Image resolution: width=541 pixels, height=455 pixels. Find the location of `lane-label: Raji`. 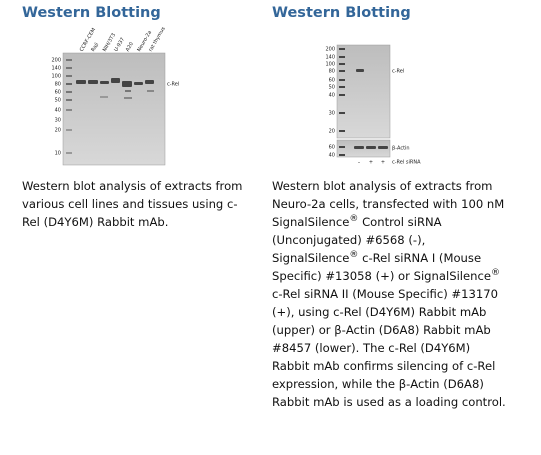

lane-label: Raji is located at coordinates (95, 47).